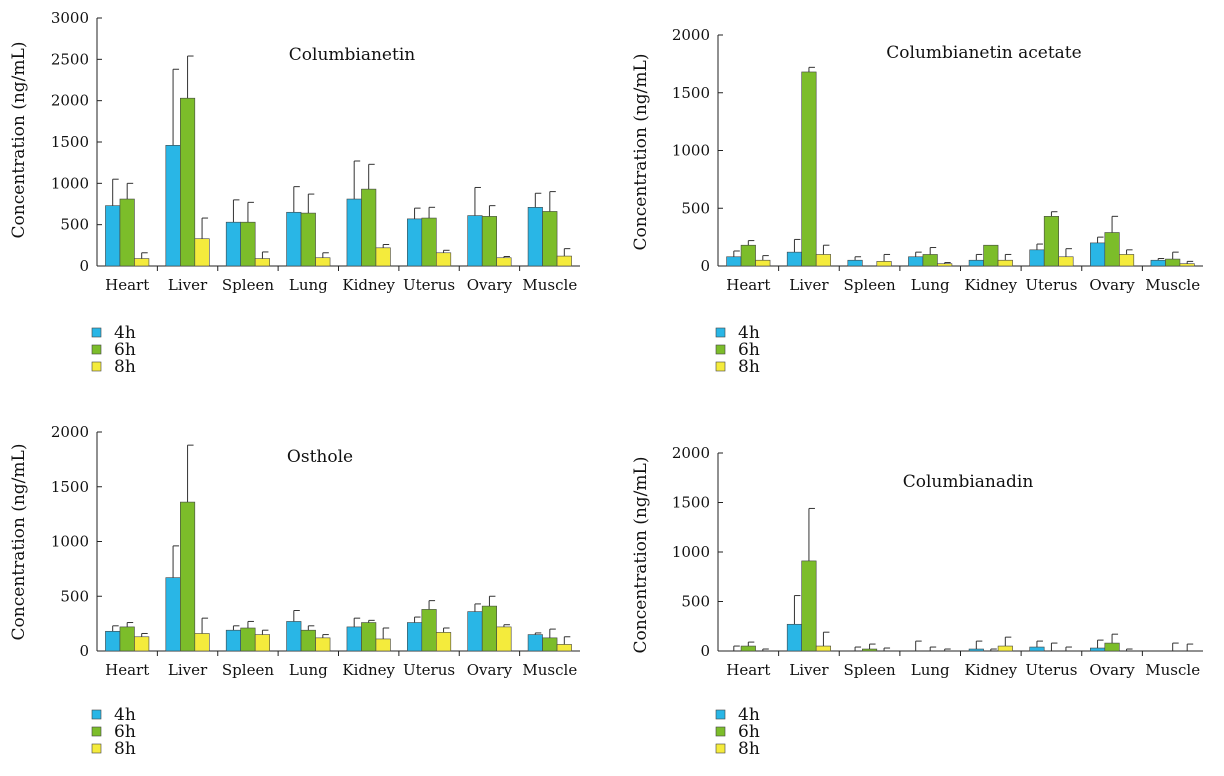  What do you see at coordinates (320, 457) in the screenshot?
I see `chart-title: Osthole` at bounding box center [320, 457].